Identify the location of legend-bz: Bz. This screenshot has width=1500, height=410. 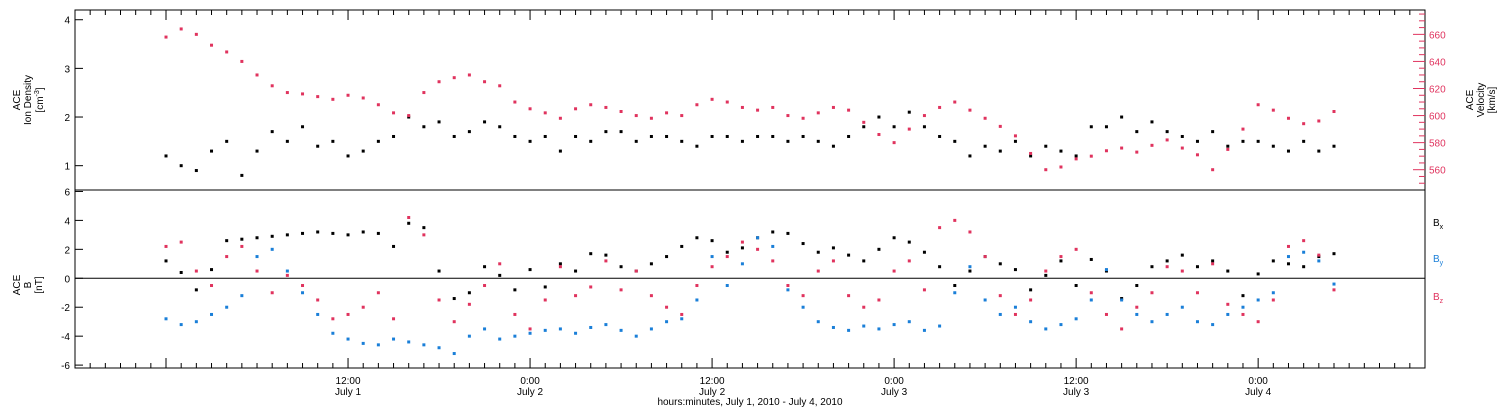
(1438, 298).